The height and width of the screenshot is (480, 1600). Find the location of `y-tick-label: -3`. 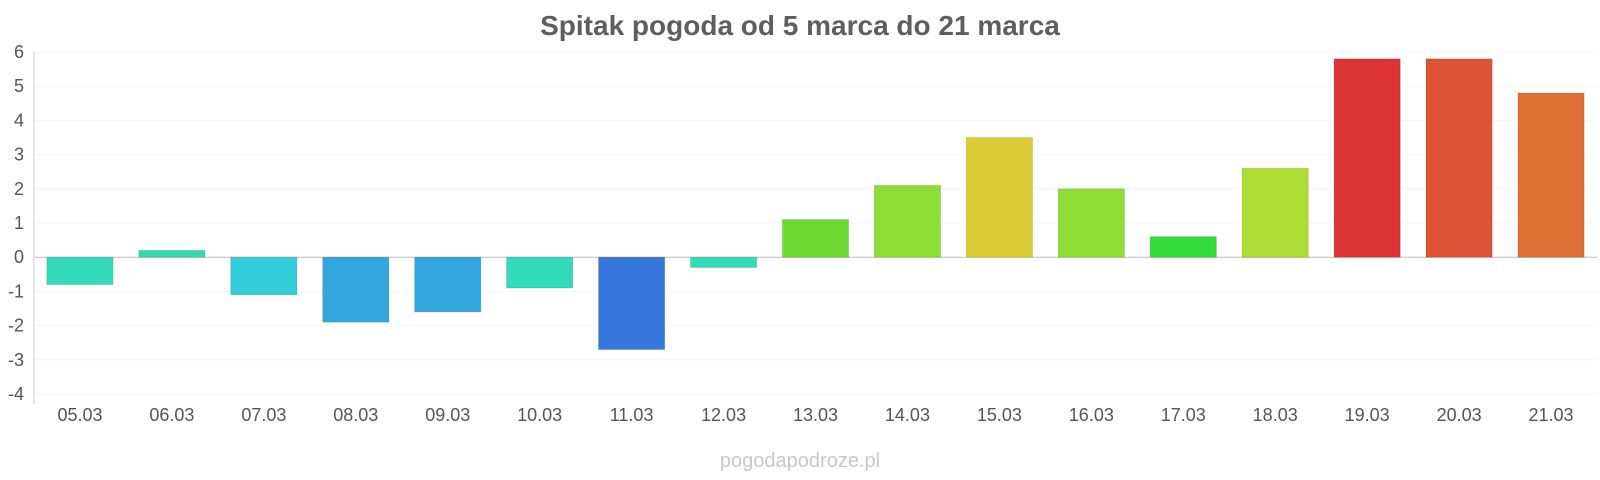

y-tick-label: -3 is located at coordinates (16, 360).